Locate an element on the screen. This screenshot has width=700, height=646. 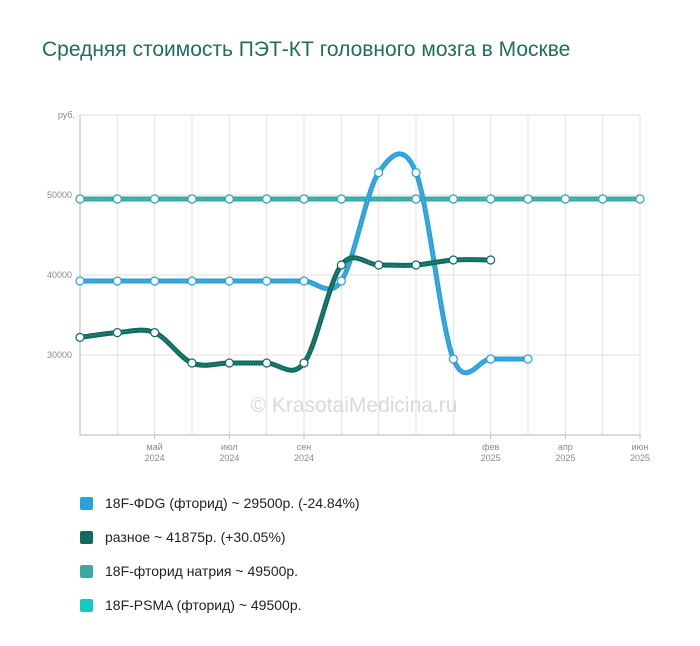
y-unit-label: руб. is located at coordinates (66, 115).